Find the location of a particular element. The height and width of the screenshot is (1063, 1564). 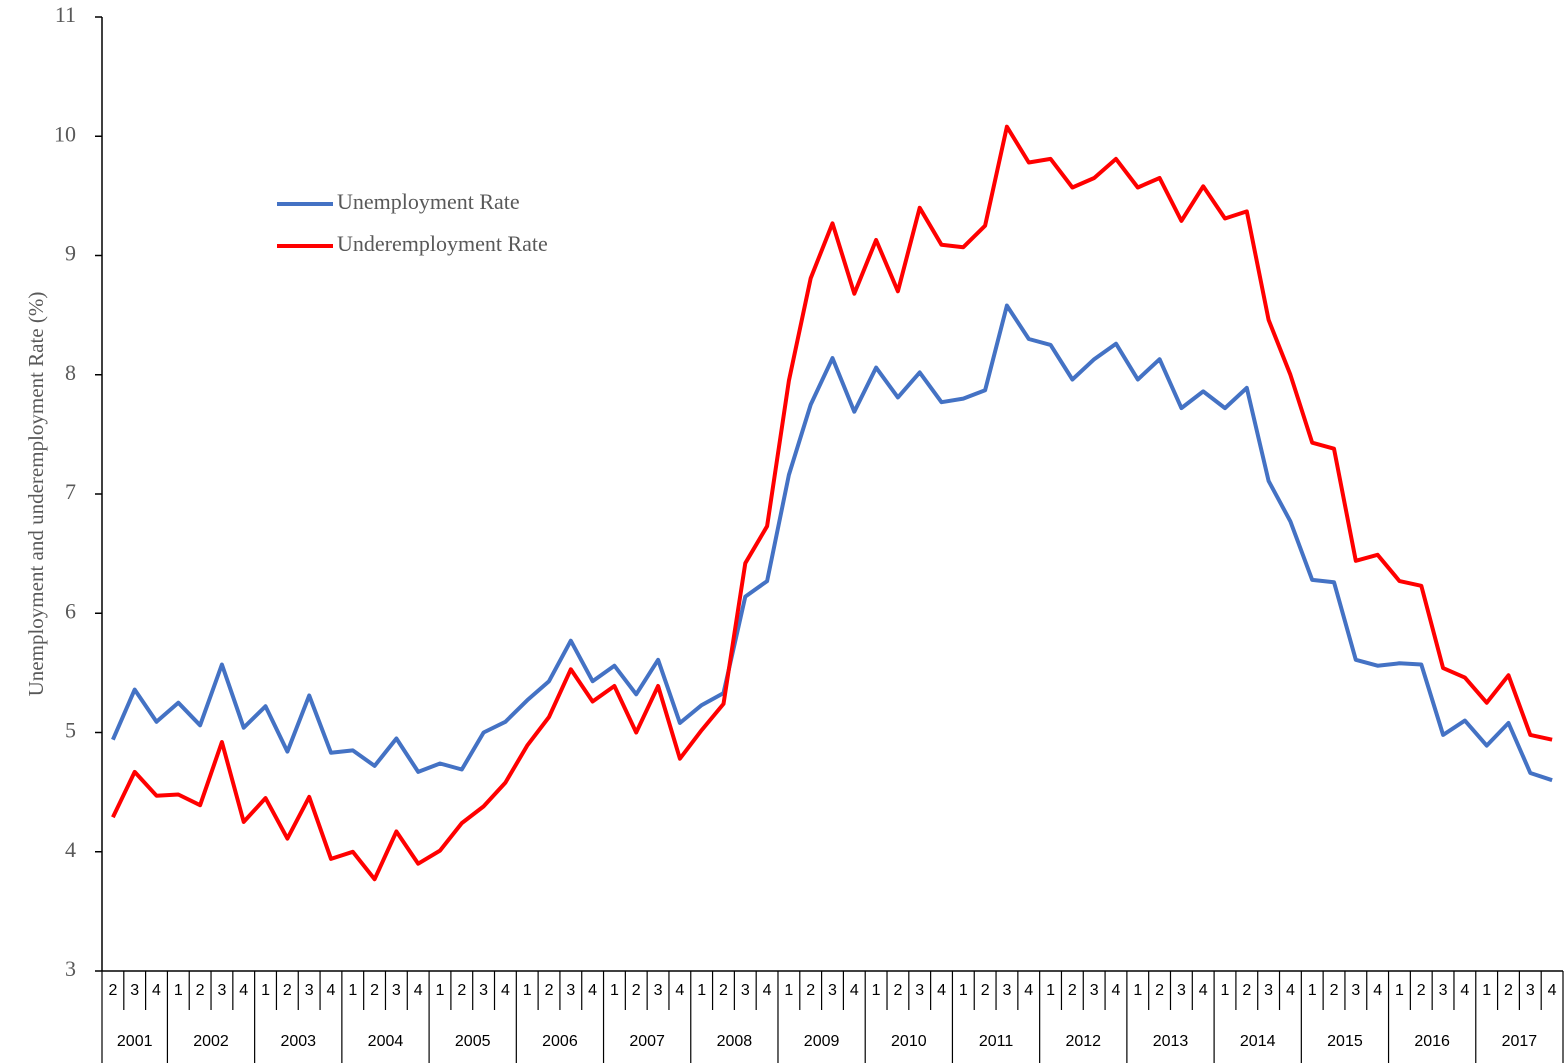

y-tick-label: 3 is located at coordinates (70, 968).